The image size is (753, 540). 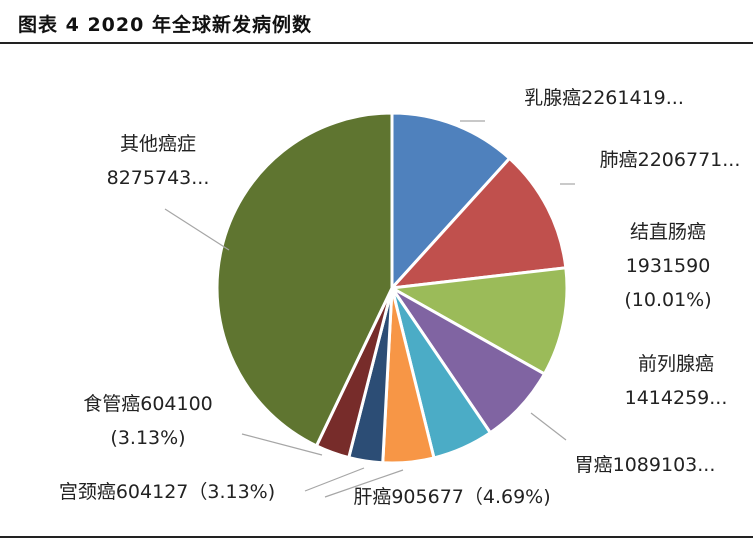 I want to click on slice-label-3-line-3: (10.01%), so click(x=667, y=300).